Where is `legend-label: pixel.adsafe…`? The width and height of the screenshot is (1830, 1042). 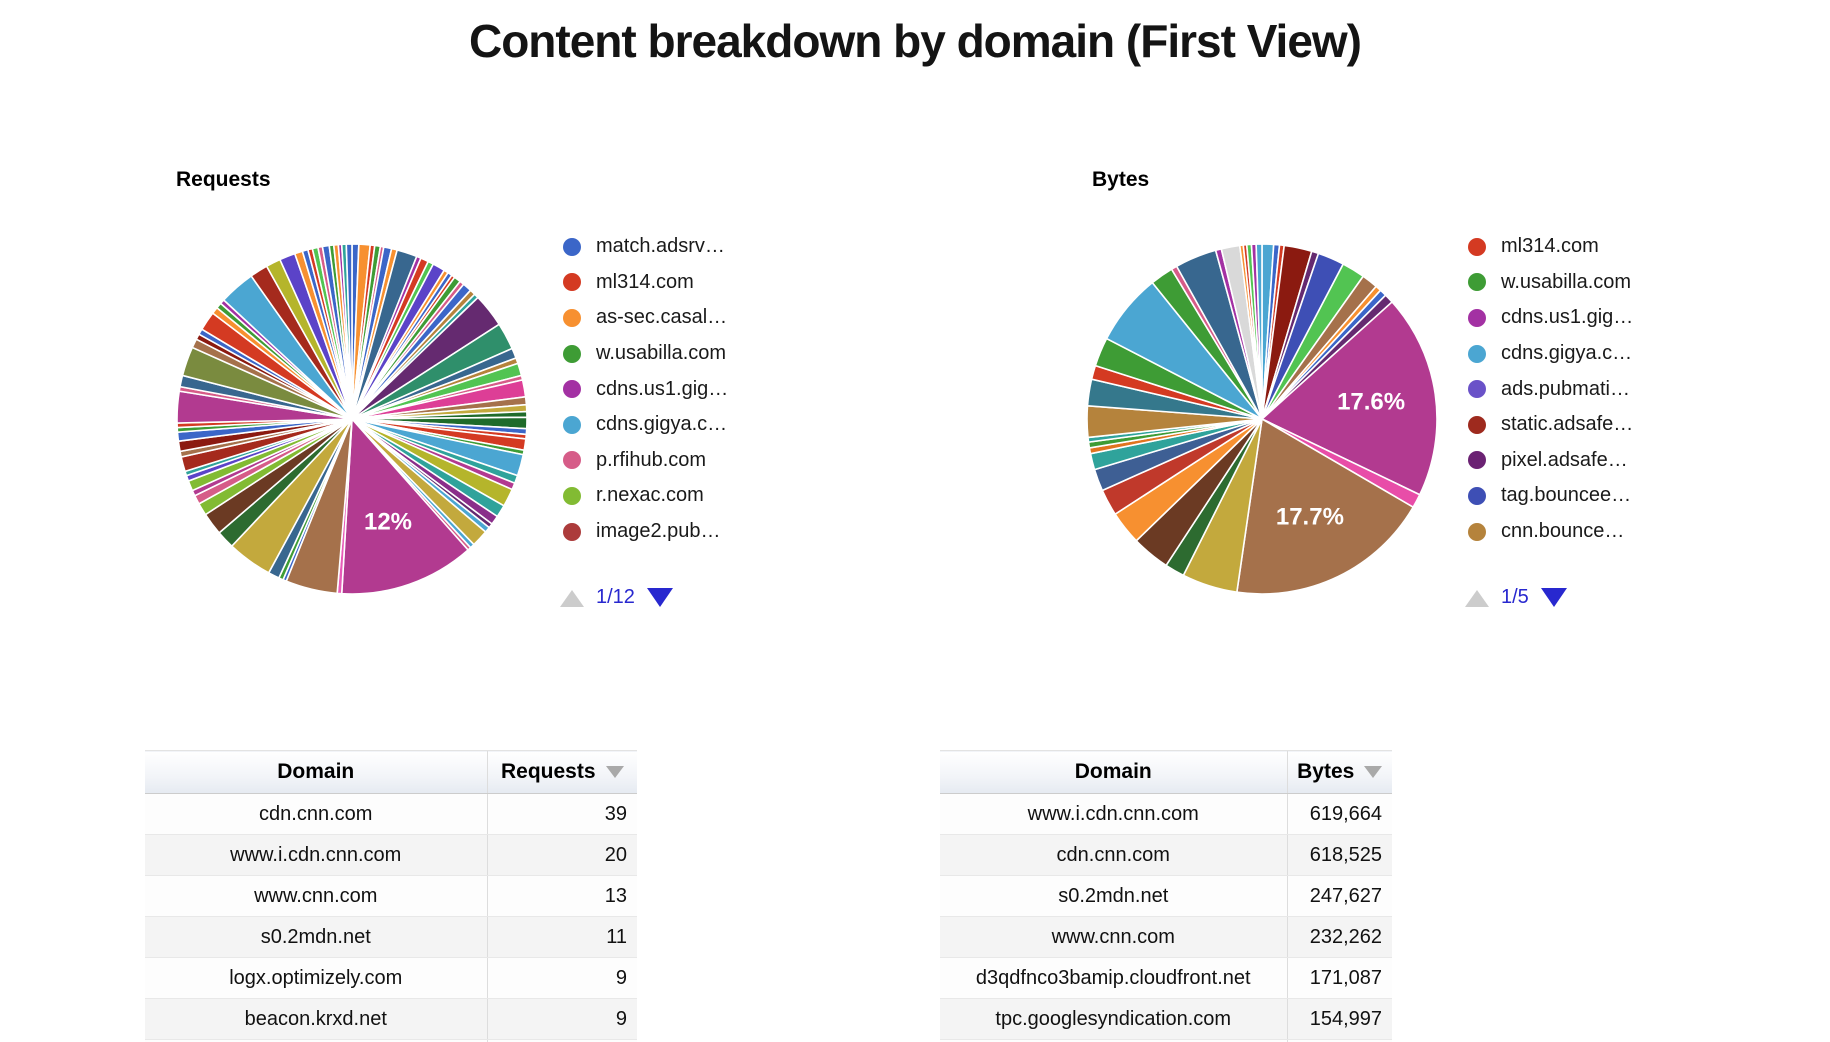
legend-label: pixel.adsafe… is located at coordinates (1564, 459).